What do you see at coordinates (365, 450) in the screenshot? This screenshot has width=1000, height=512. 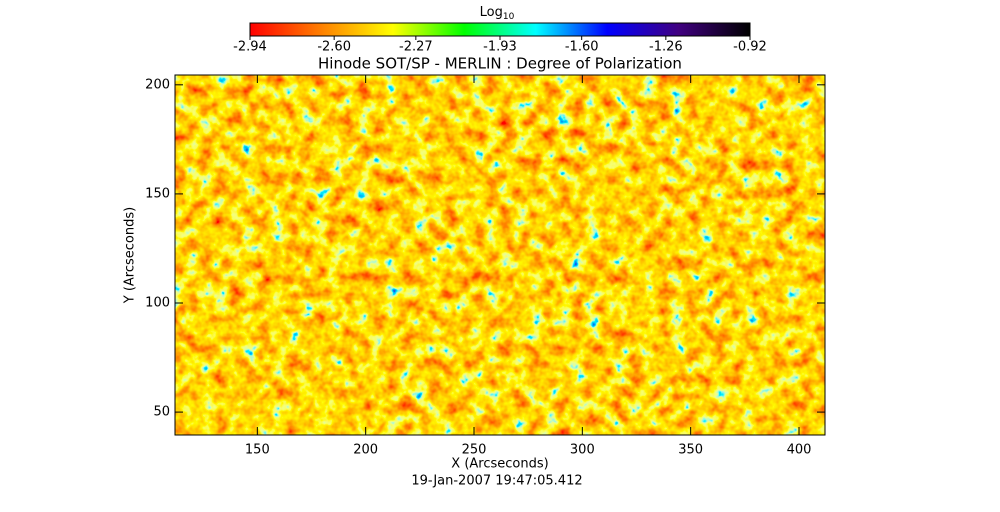 I see `x-tick-label: 200` at bounding box center [365, 450].